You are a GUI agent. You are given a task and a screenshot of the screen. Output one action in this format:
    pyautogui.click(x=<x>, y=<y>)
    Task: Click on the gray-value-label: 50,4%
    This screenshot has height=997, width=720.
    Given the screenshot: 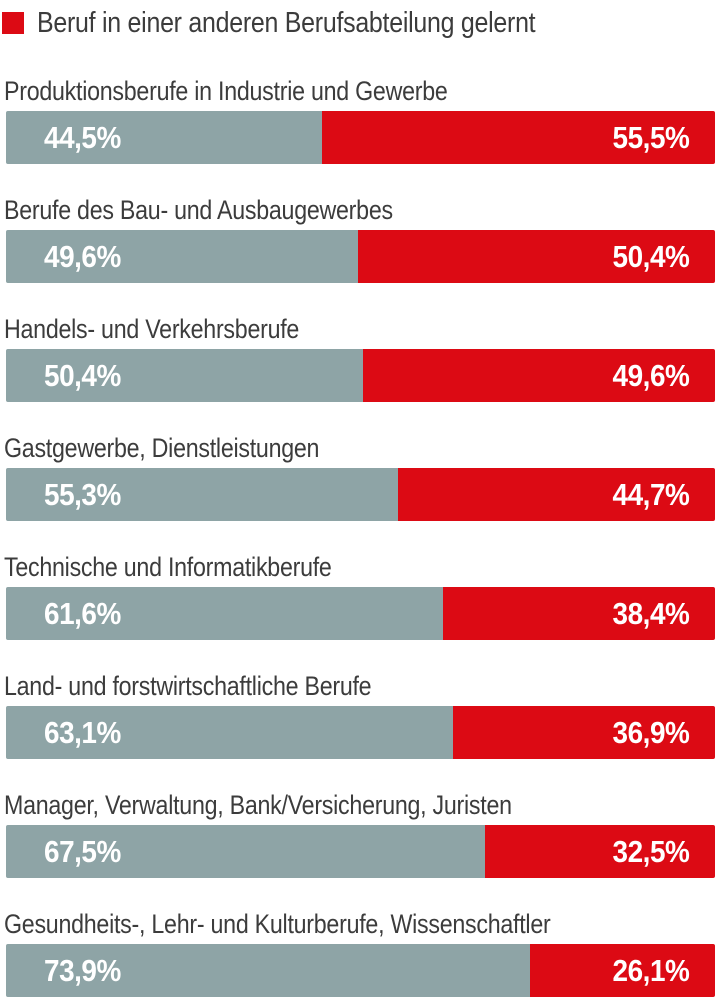 What is the action you would take?
    pyautogui.click(x=82, y=375)
    